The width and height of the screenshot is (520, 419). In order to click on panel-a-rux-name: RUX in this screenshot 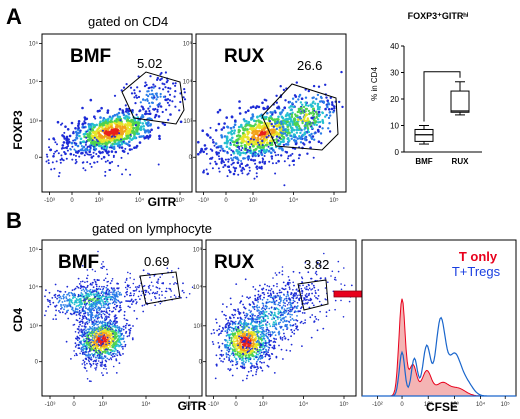, I will do `click(244, 56)`.